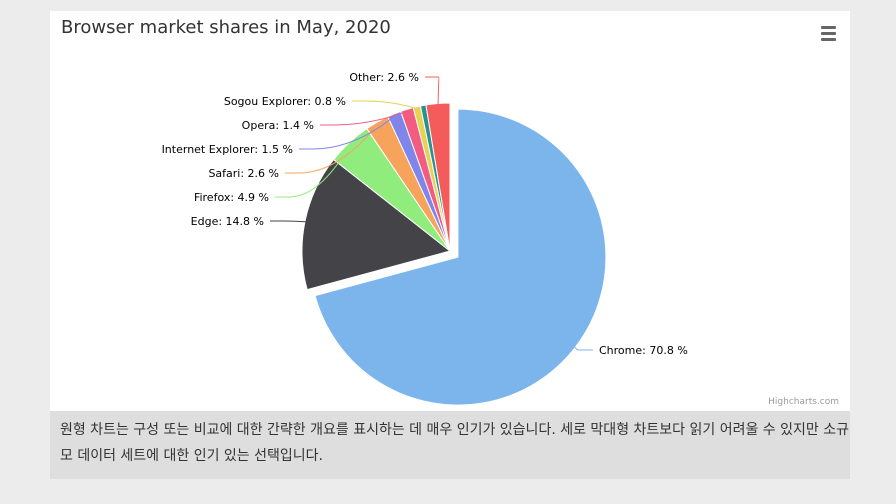  Describe the element at coordinates (364, 118) in the screenshot. I see `connector-opera` at that location.